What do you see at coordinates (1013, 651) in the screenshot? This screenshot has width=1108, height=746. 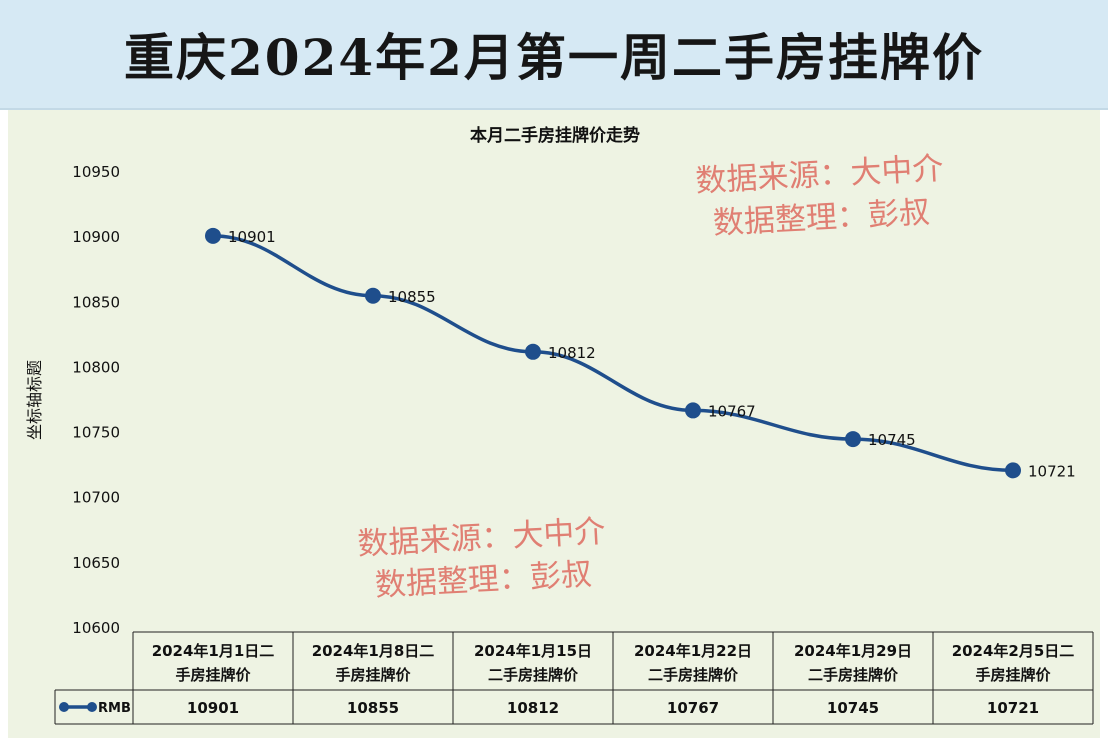 I see `category-label: 2024年2月5日二` at bounding box center [1013, 651].